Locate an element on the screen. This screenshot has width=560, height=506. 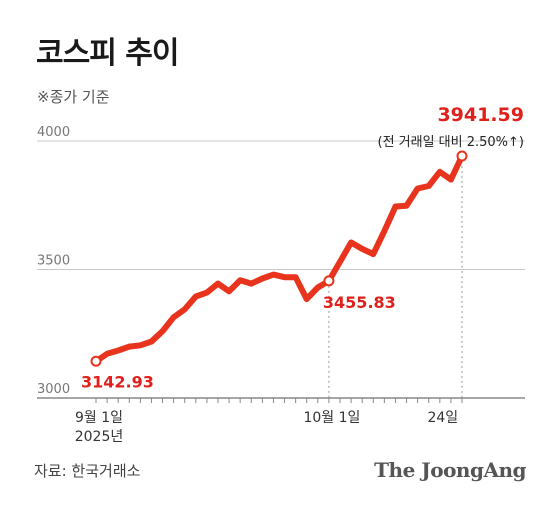
y-tick-label-3000: 3000 is located at coordinates (53, 389).